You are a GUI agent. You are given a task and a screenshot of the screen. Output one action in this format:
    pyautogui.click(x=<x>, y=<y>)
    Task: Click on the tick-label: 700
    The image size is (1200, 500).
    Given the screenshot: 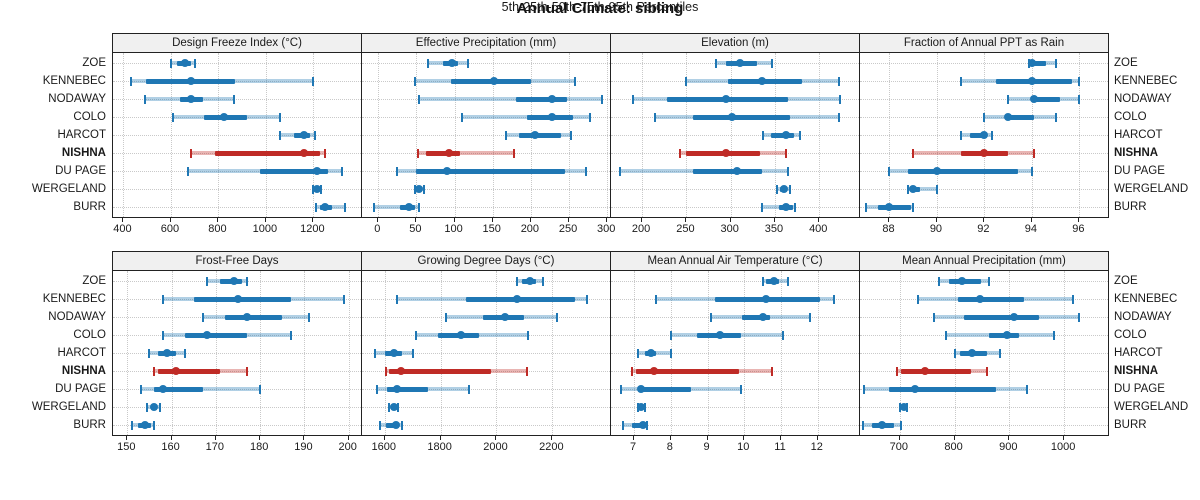 What is the action you would take?
    pyautogui.click(x=899, y=447)
    